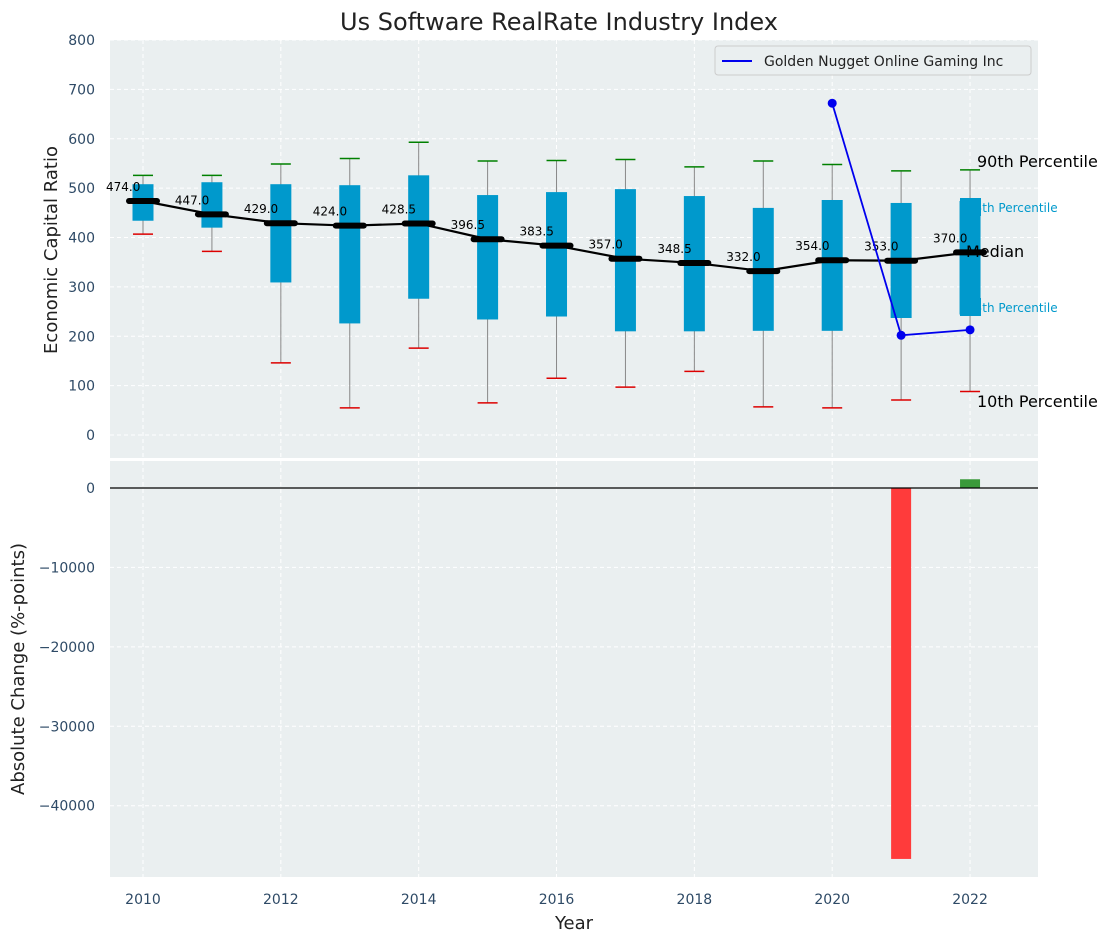 The height and width of the screenshot is (942, 1112). Describe the element at coordinates (950, 238) in the screenshot. I see `median-value-label: 370.0` at that location.